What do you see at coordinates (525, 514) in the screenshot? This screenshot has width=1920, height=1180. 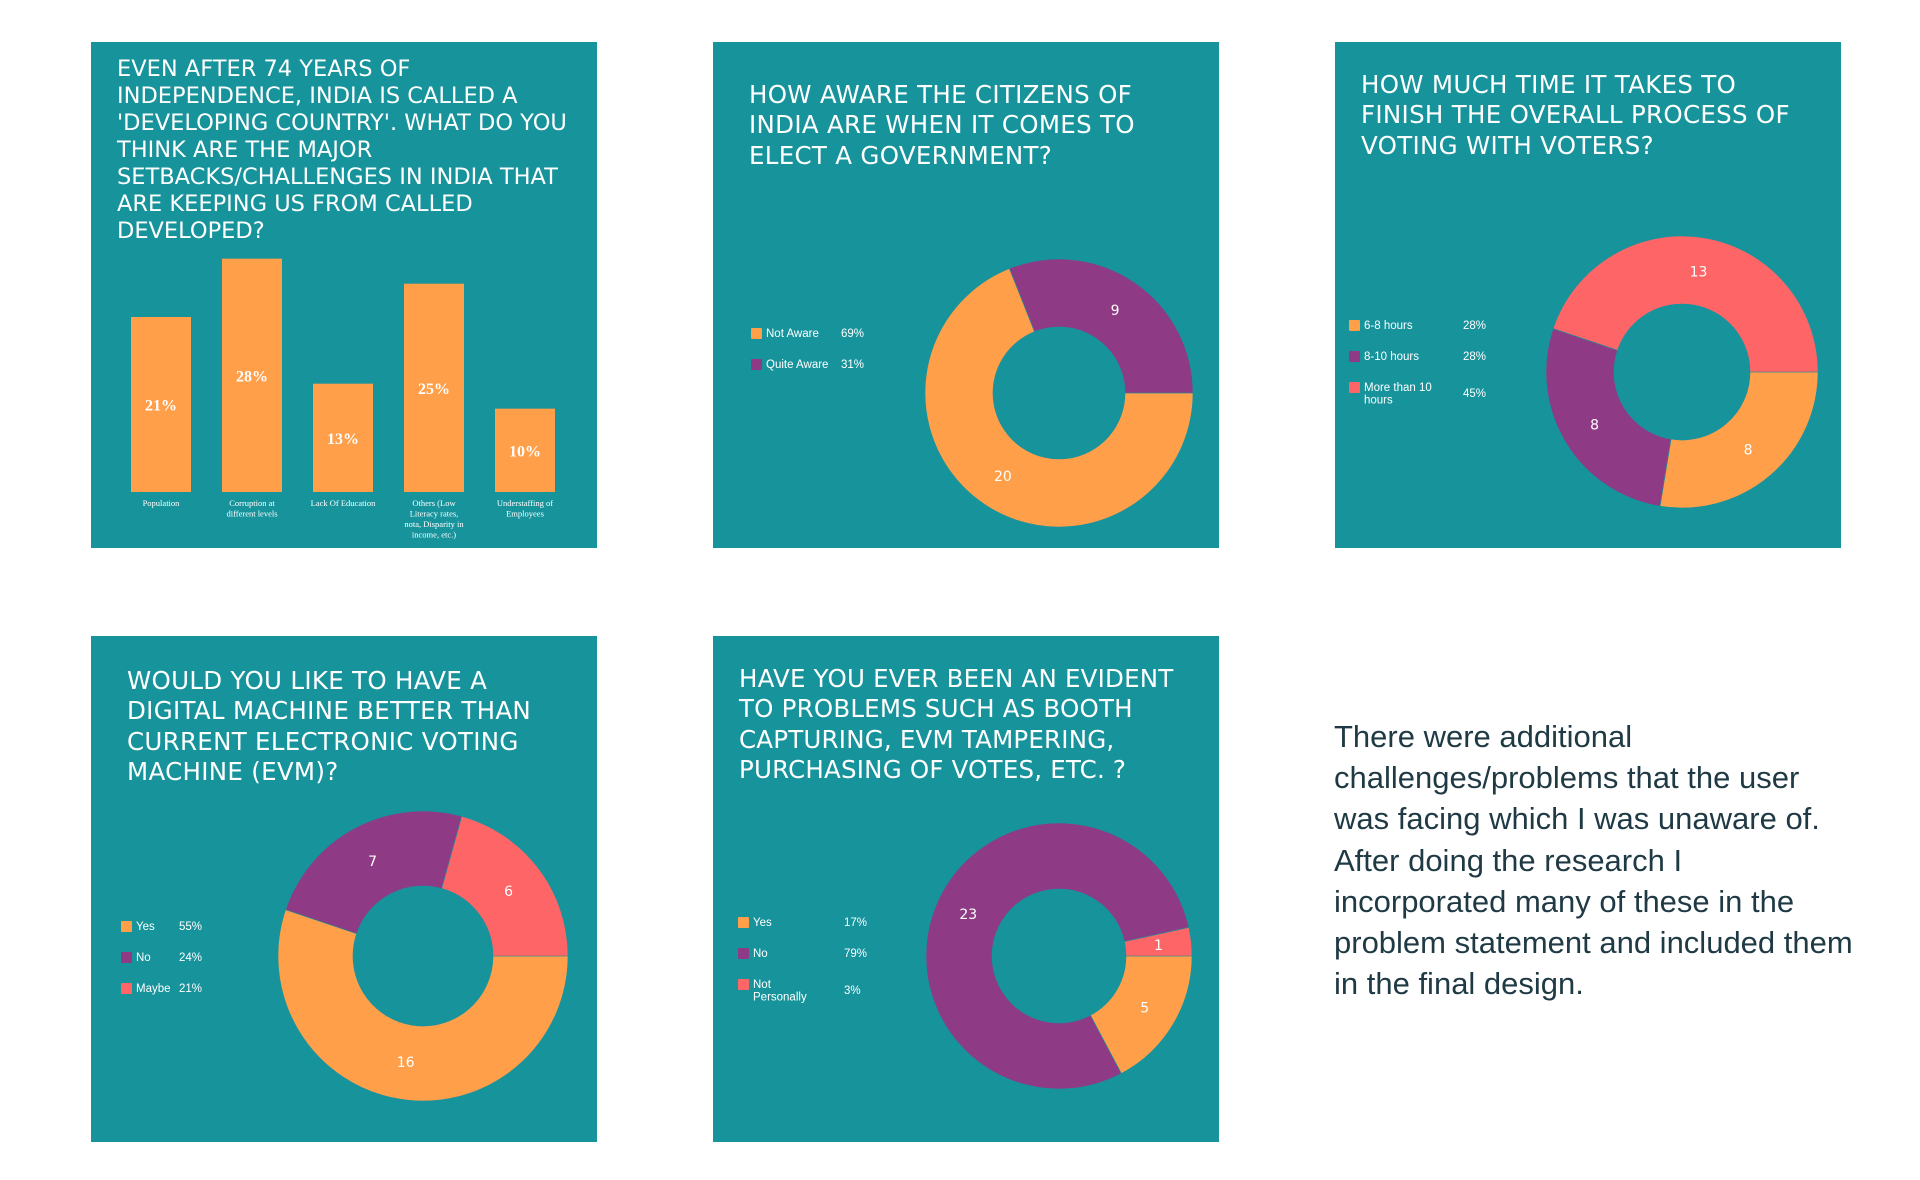 I see `category-label: Employees` at bounding box center [525, 514].